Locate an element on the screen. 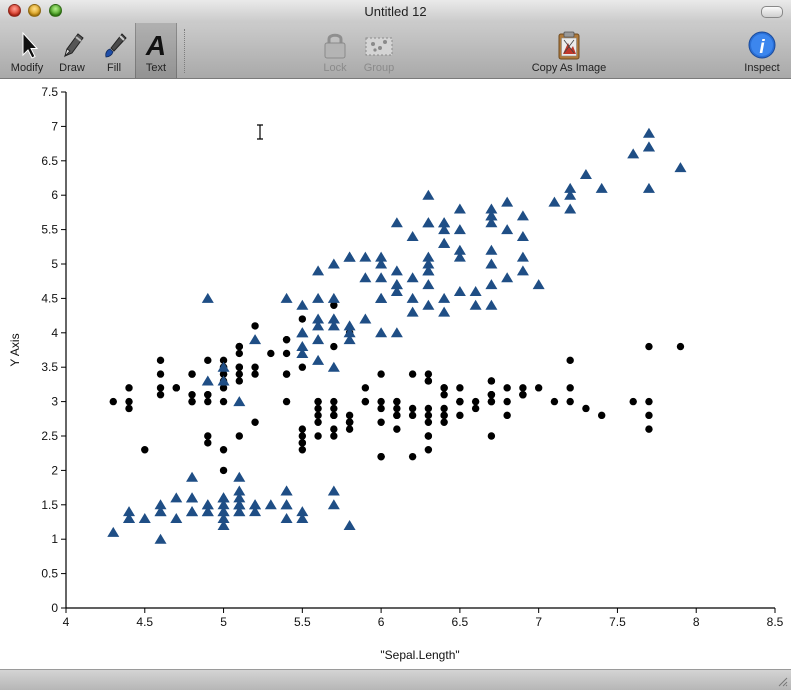 This screenshot has width=791, height=690. x-tick-label: 6 is located at coordinates (381, 622).